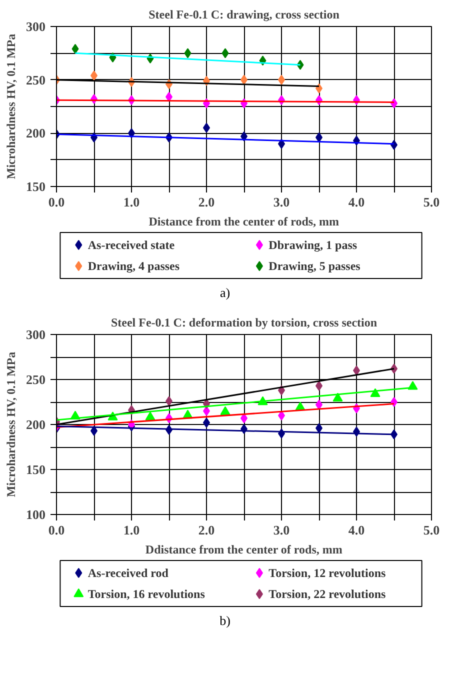 The image size is (463, 674). What do you see at coordinates (225, 621) in the screenshot?
I see `text: b)` at bounding box center [225, 621].